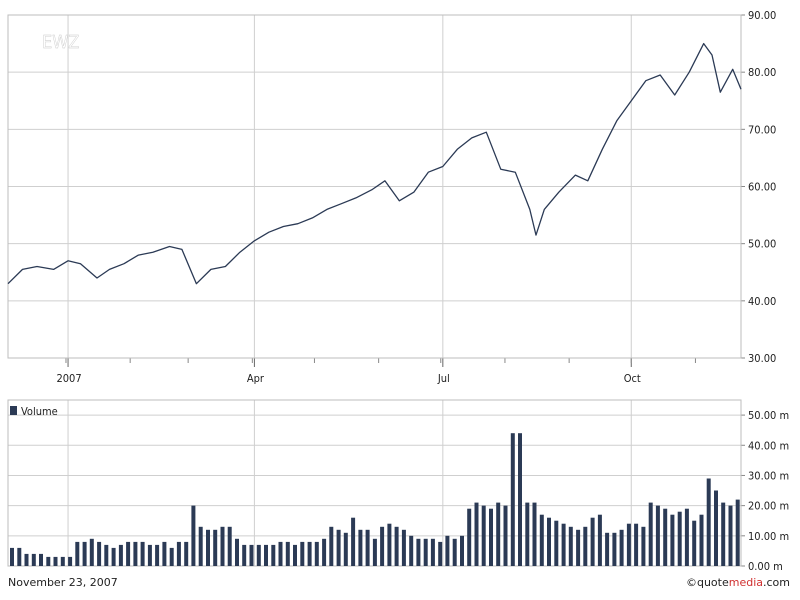 The width and height of the screenshot is (800, 600). Describe the element at coordinates (768, 445) in the screenshot. I see `volume-ytick-label: 40.00 m` at that location.